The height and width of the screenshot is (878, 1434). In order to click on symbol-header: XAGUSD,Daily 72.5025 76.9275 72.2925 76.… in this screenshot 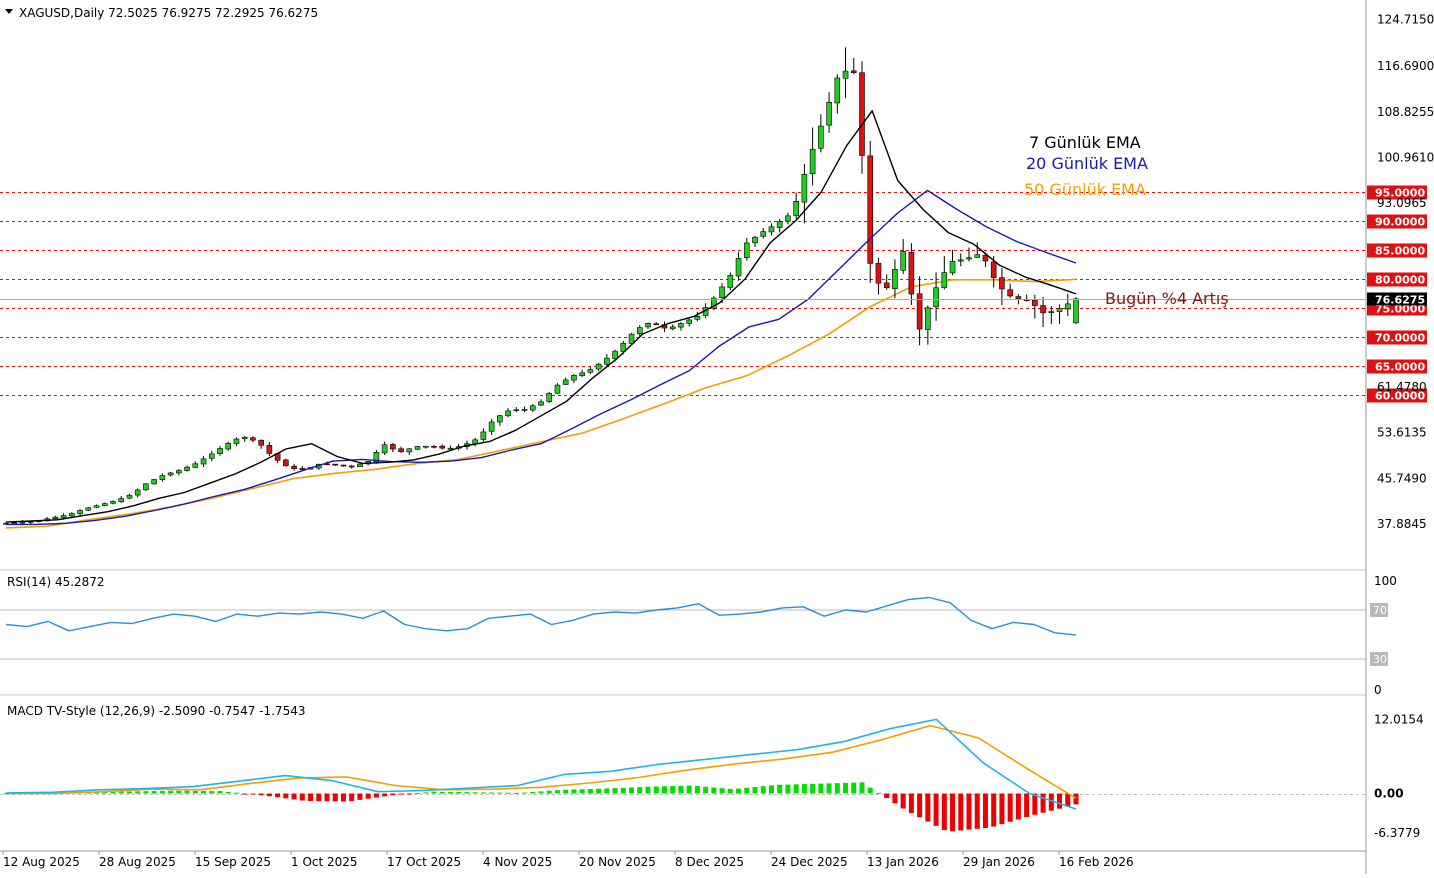, I will do `click(161, 13)`.